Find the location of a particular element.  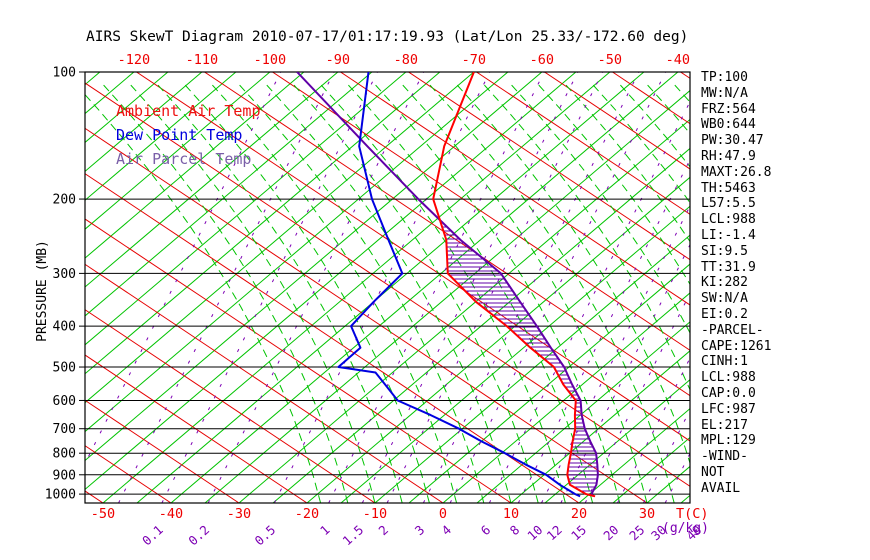

svg-text: 2 is located at coordinates (383, 530).